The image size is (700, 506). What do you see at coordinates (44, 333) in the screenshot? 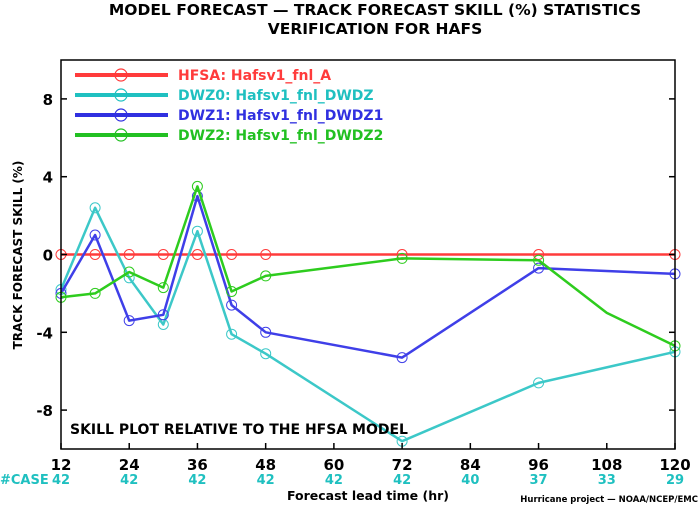
I see `y-tick-label: -4` at bounding box center [44, 333].